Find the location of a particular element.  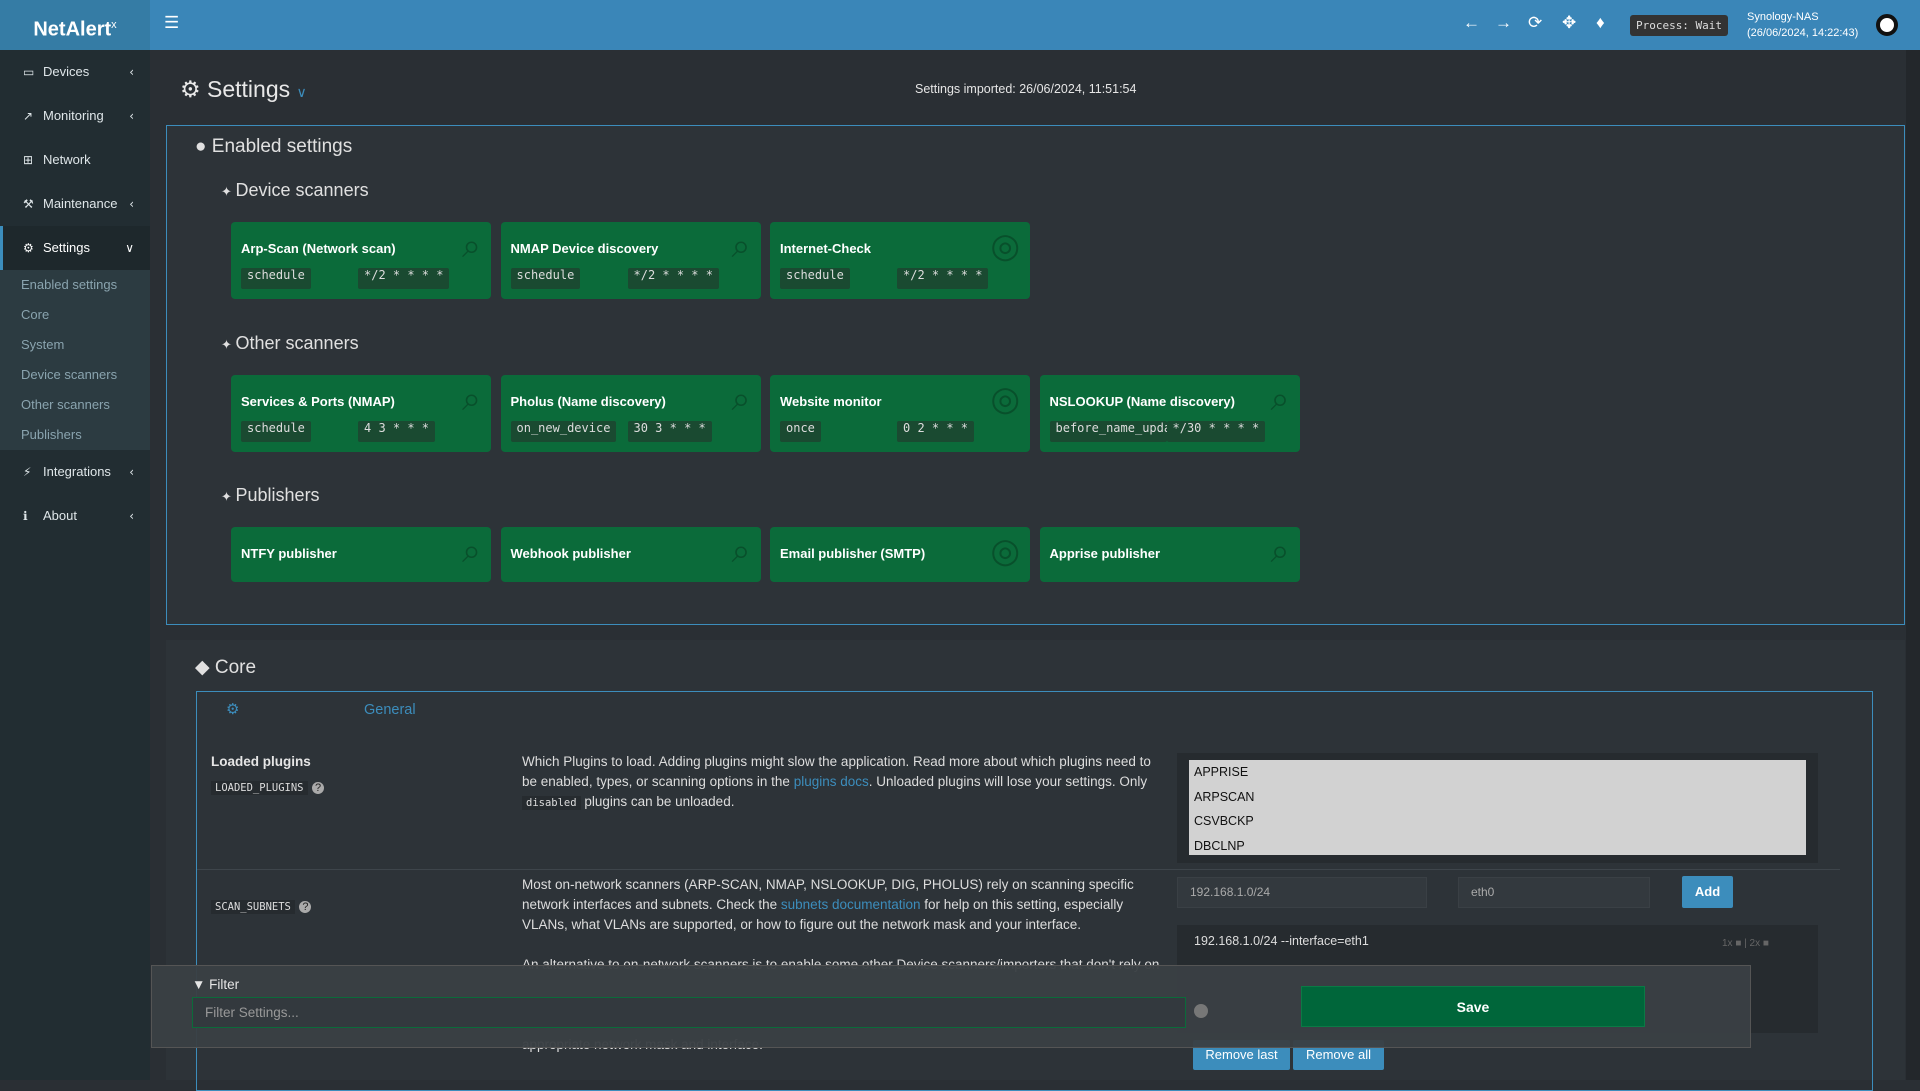

divider is located at coordinates (1018, 869).